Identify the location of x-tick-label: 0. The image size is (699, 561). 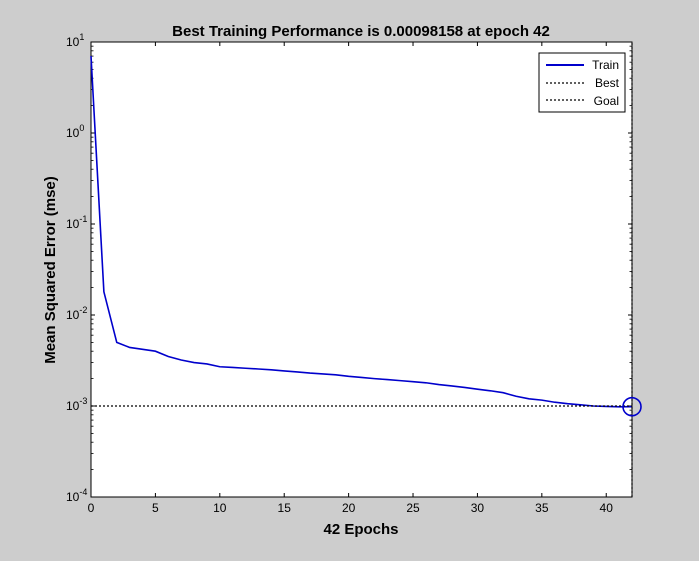
(91, 508).